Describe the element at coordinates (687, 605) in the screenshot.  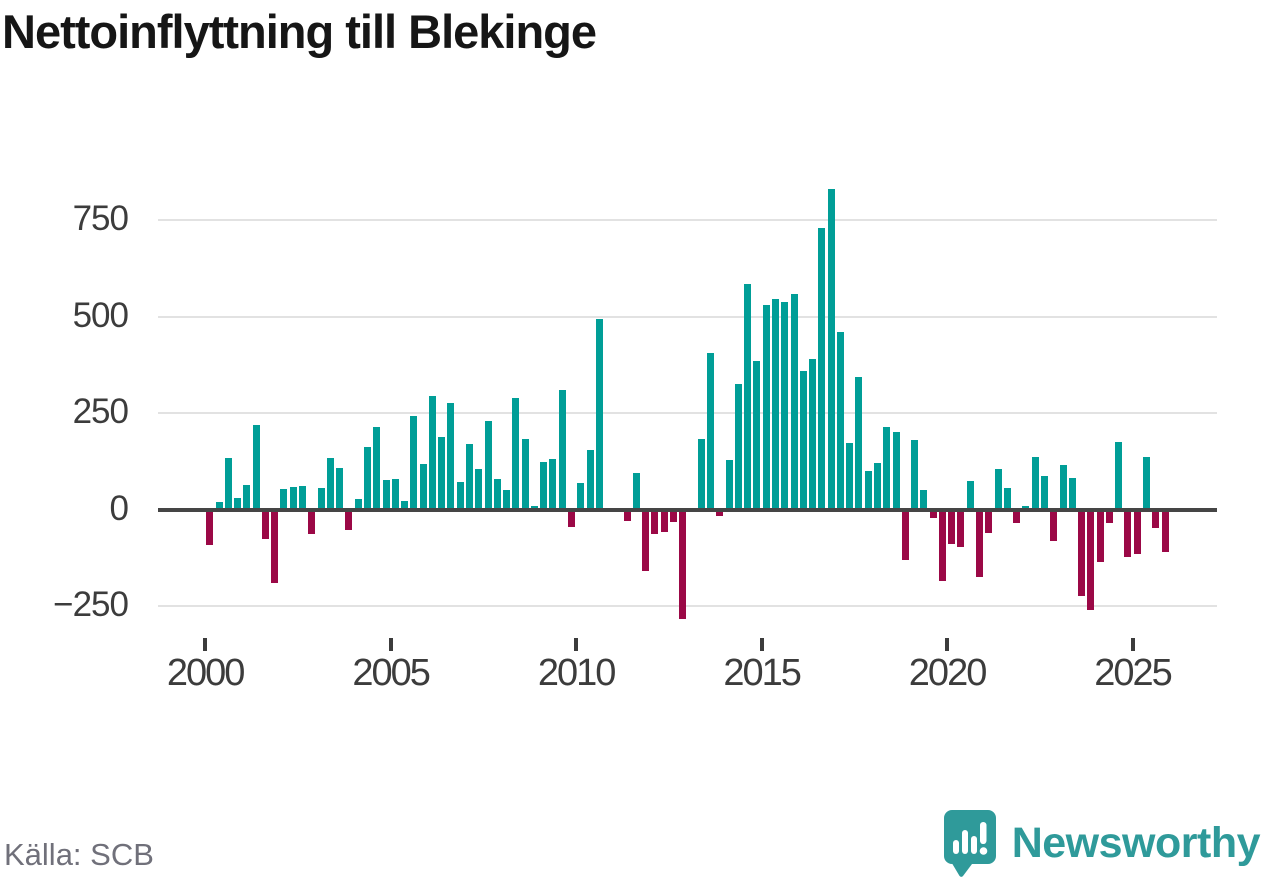
I see `gridline--250` at that location.